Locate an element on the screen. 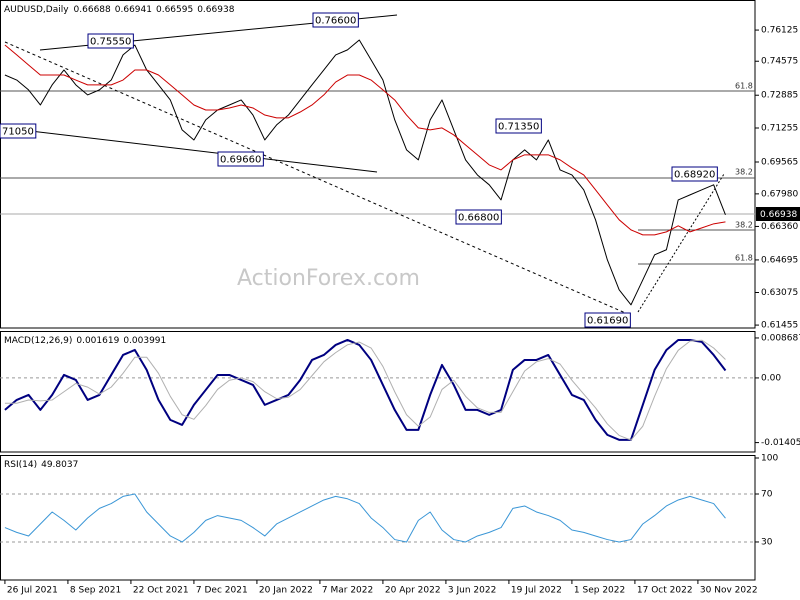 This screenshot has width=800, height=600. y-tick-label: 0.67980 is located at coordinates (779, 194).